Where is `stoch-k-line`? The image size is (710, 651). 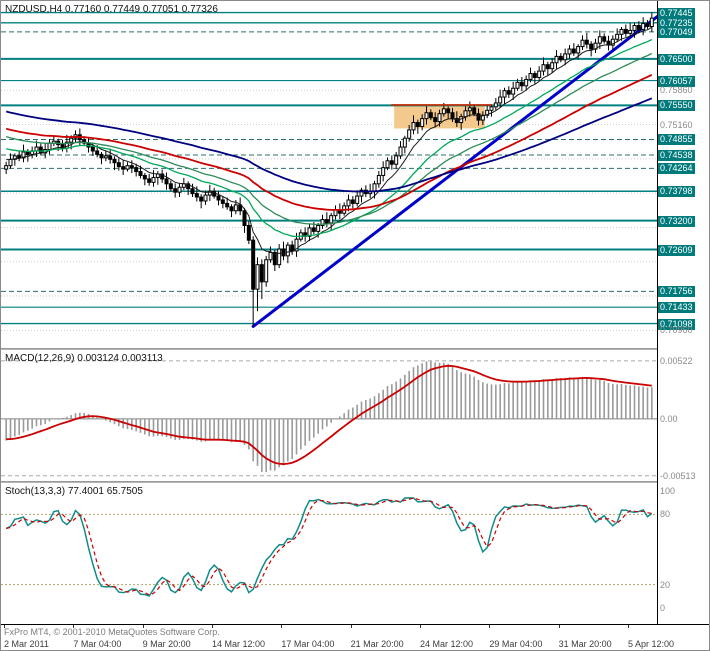
stoch-k-line is located at coordinates (329, 547).